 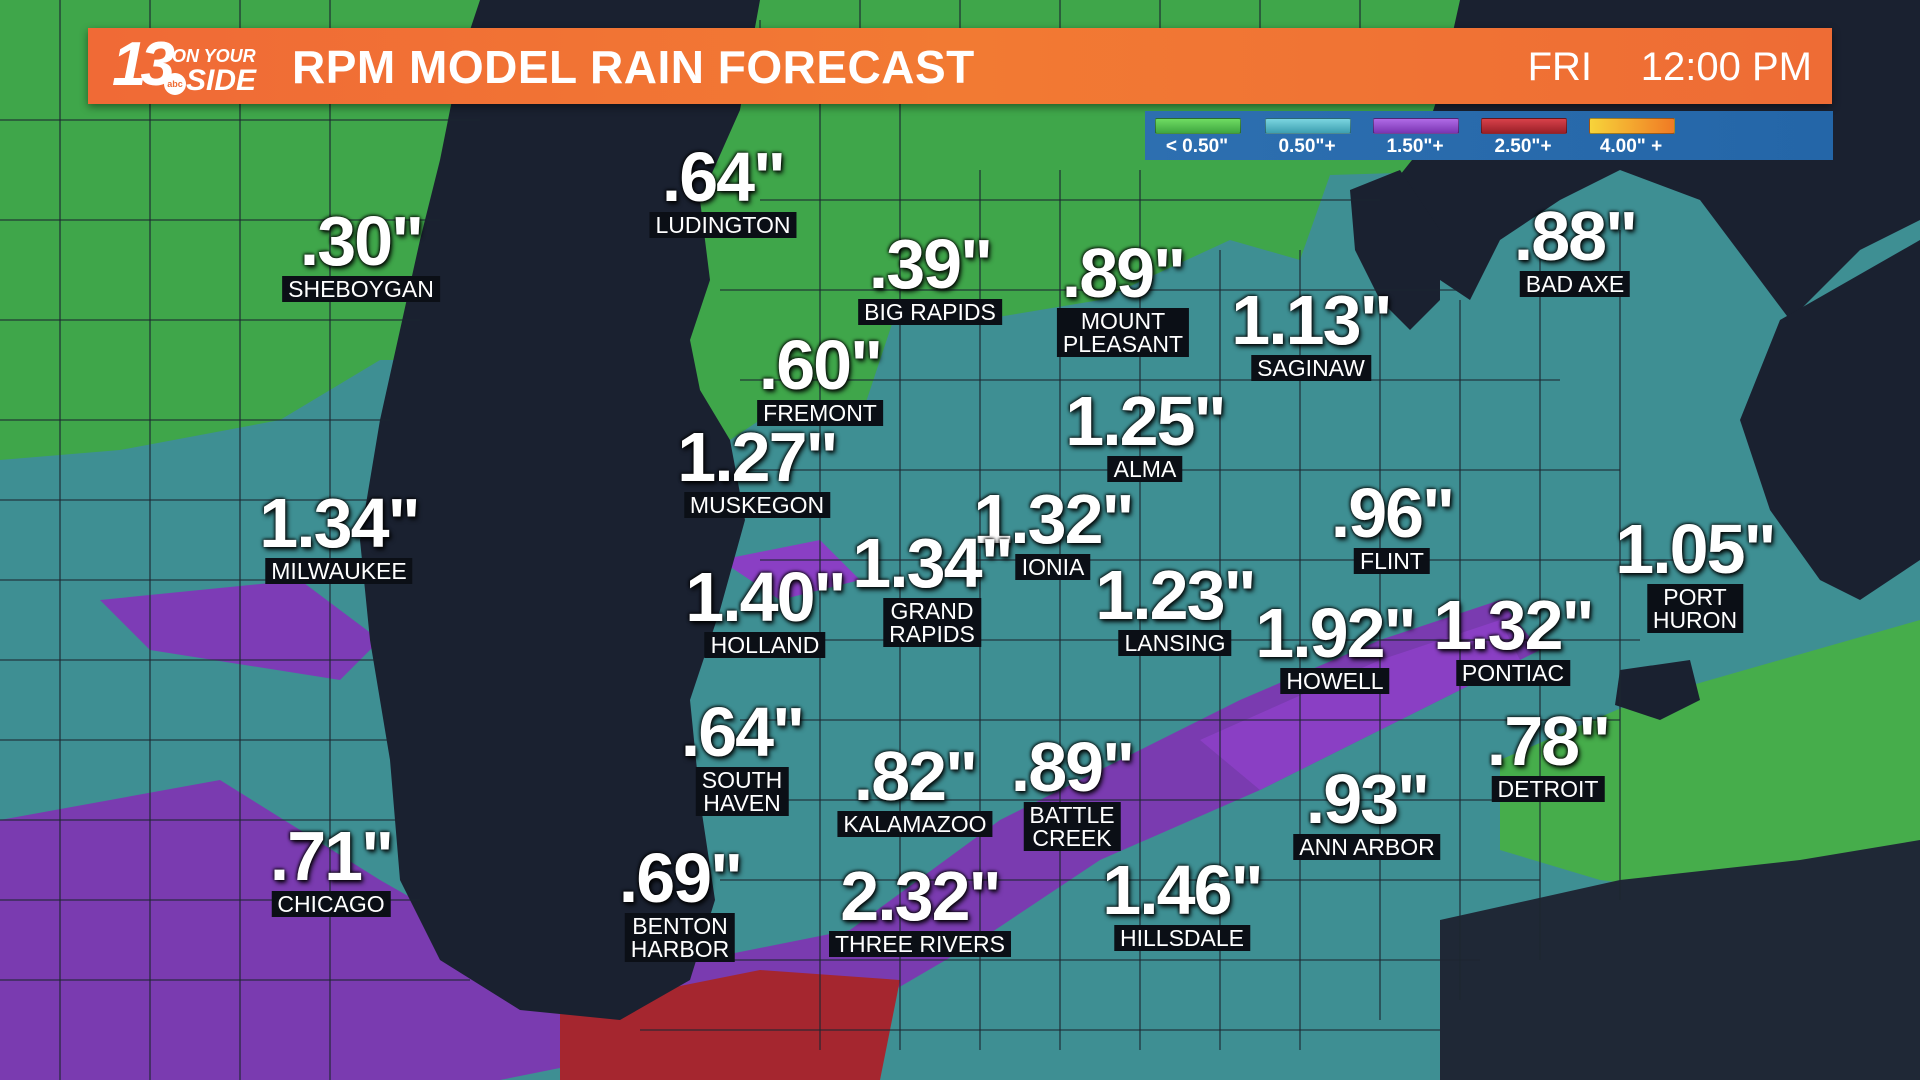 What do you see at coordinates (1175, 595) in the screenshot?
I see `rain-amount: 1.23"` at bounding box center [1175, 595].